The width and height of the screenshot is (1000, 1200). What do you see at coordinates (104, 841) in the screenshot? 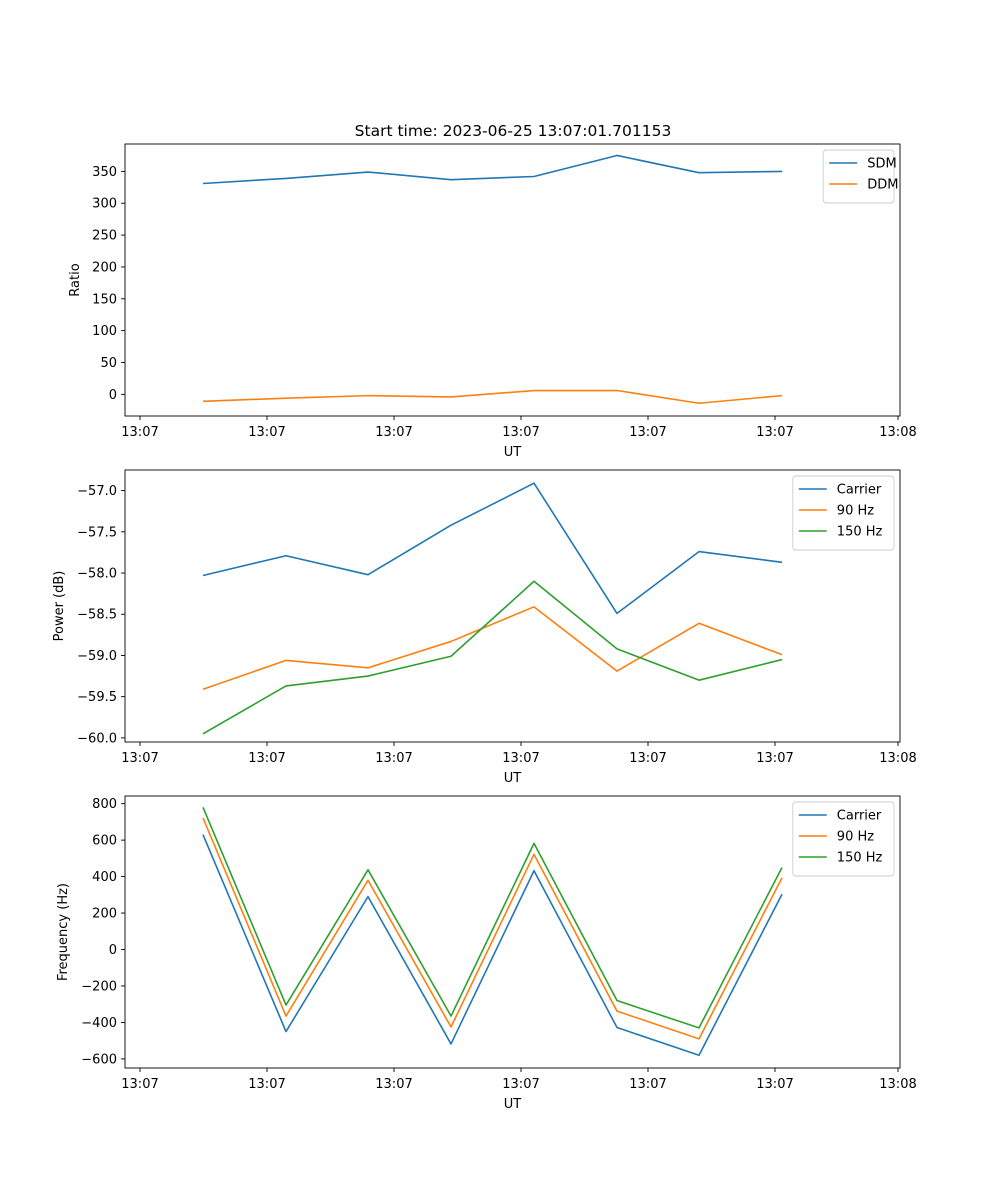
I see `y-tick-label: 600` at bounding box center [104, 841].